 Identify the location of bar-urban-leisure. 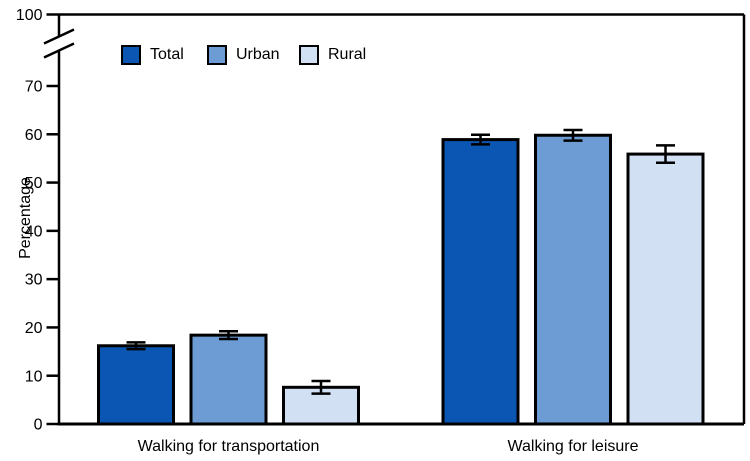
(573, 279).